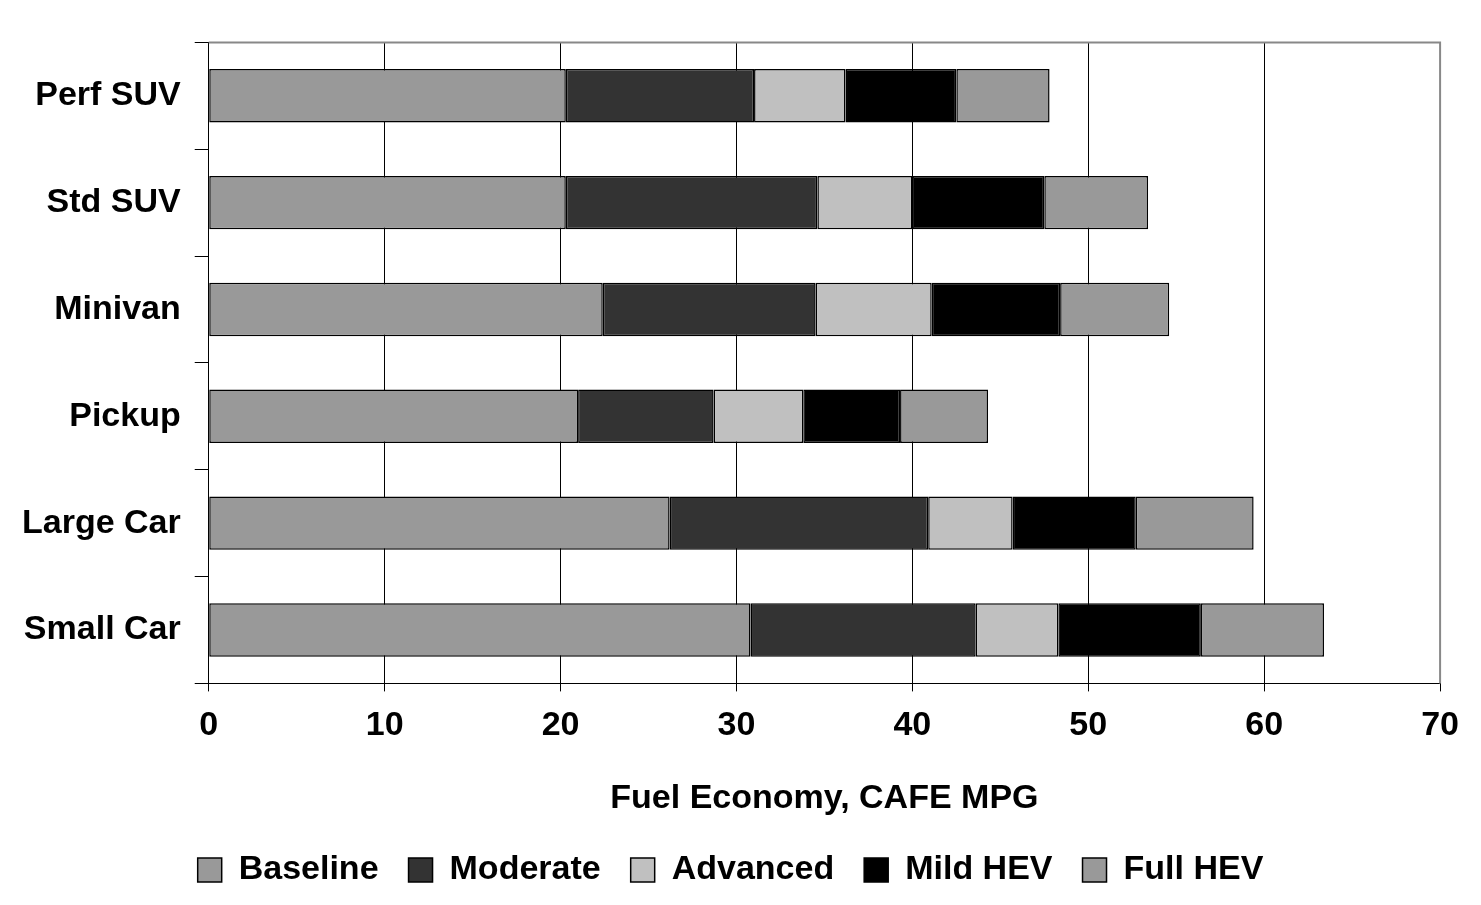  What do you see at coordinates (117, 306) in the screenshot?
I see `y-tick-label: Minivan` at bounding box center [117, 306].